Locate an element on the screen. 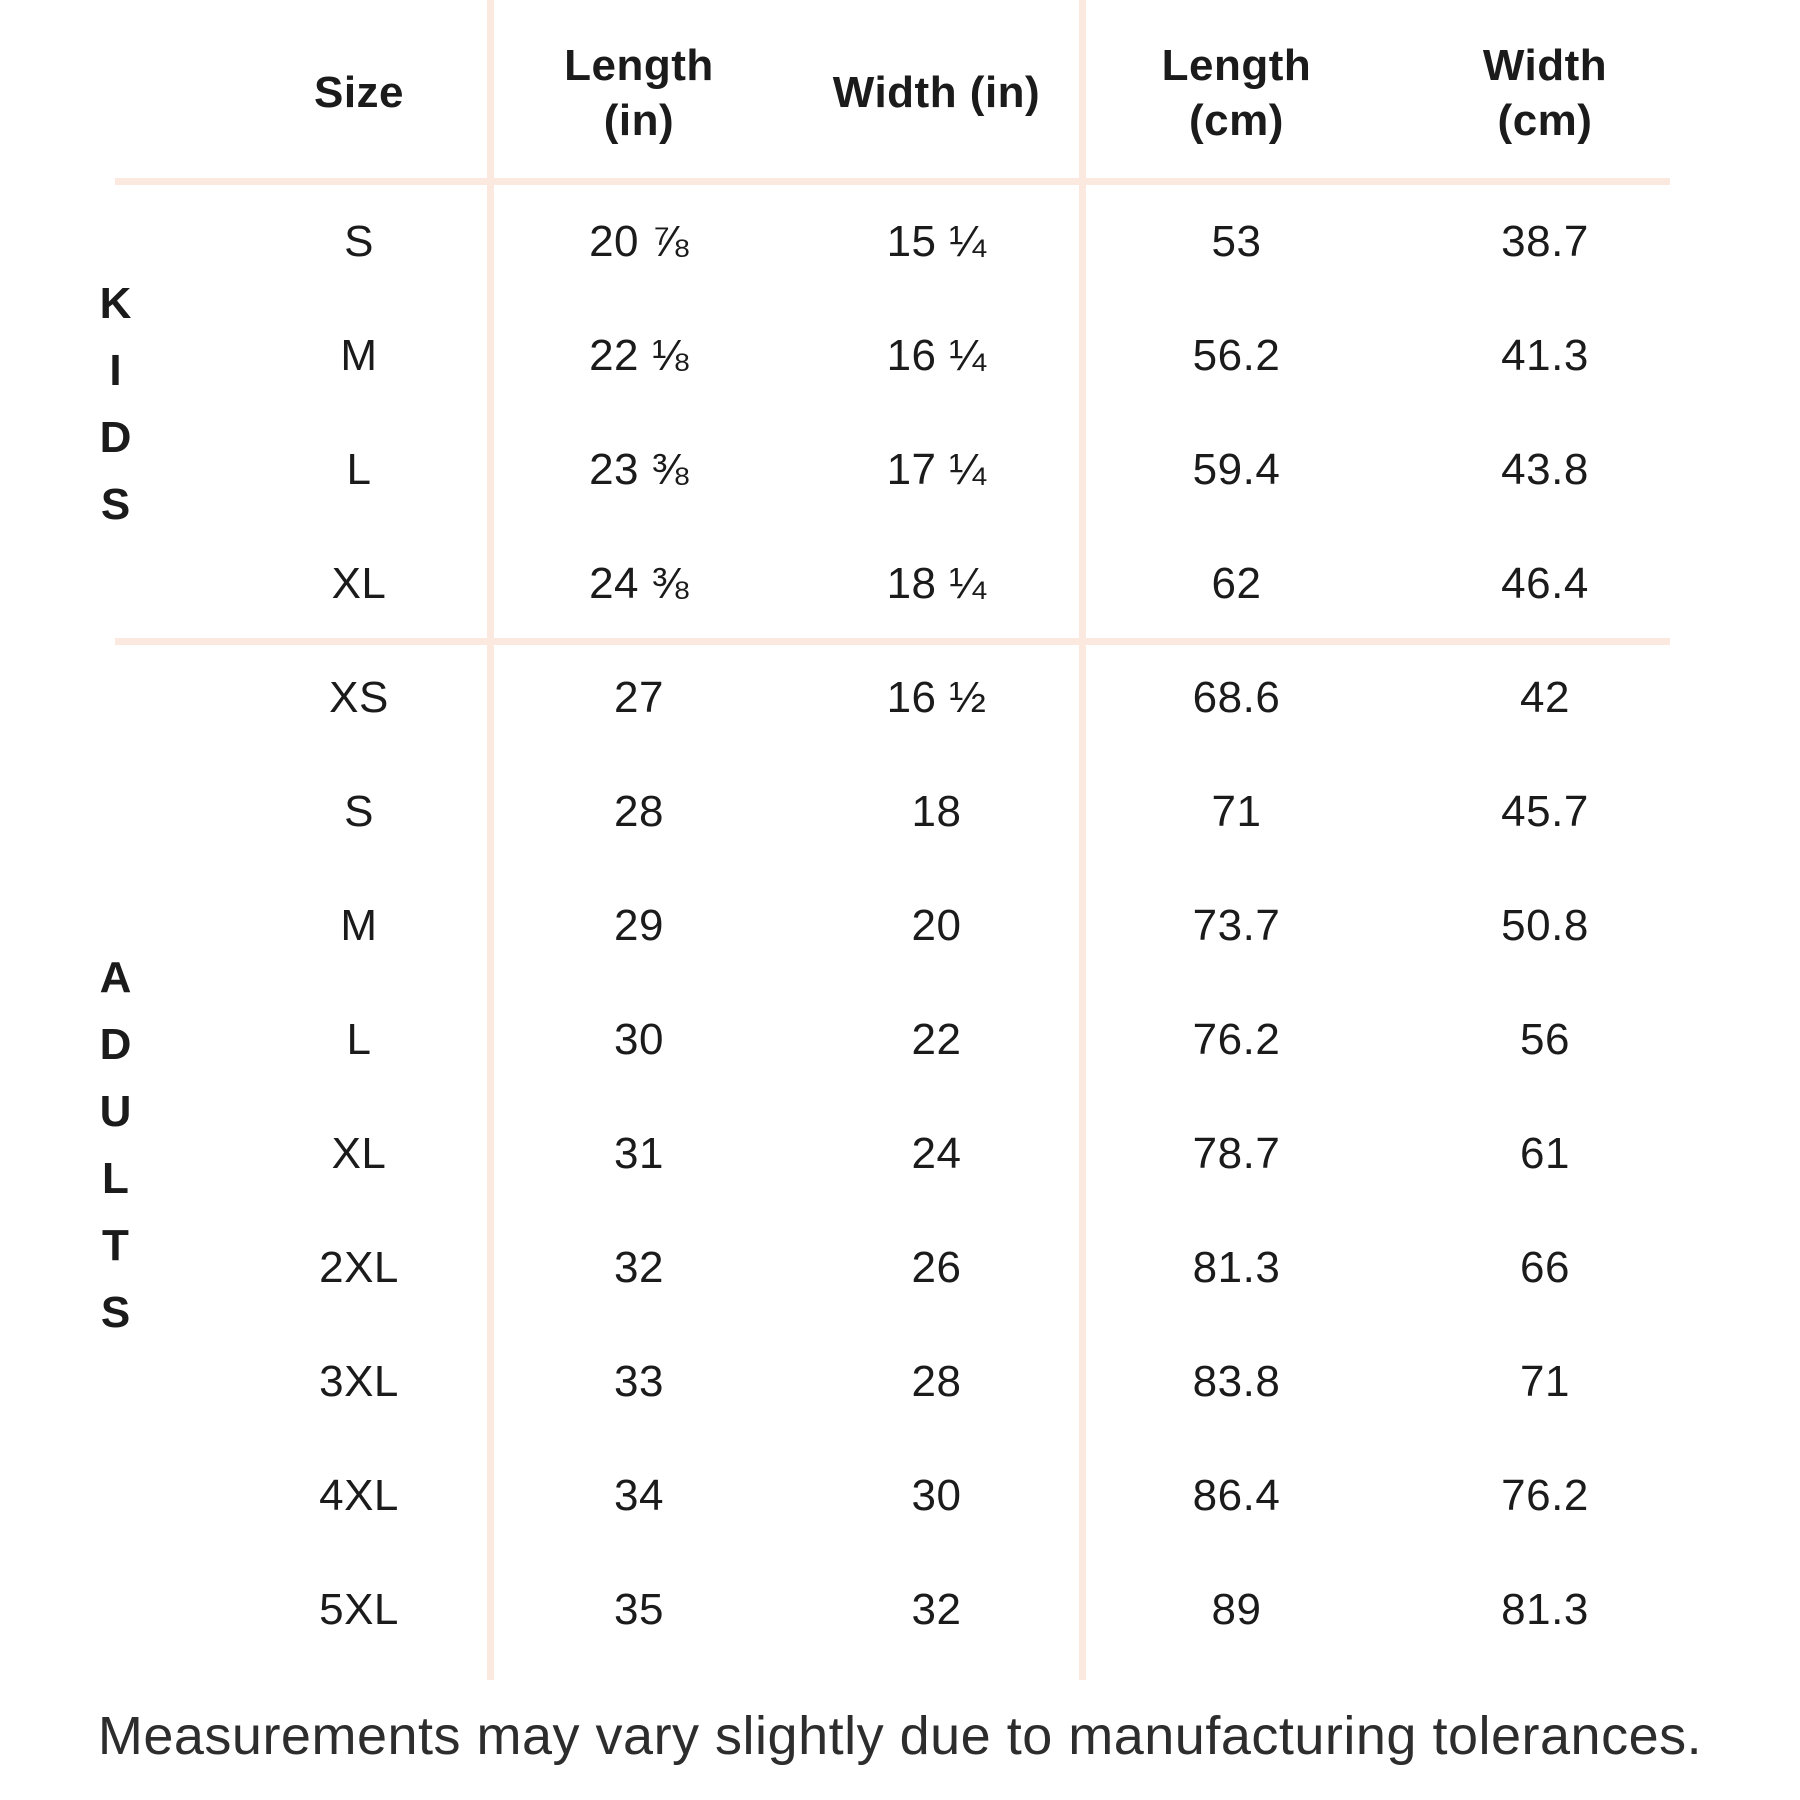 The width and height of the screenshot is (1800, 1800). kids-l-size: L is located at coordinates (359, 469).